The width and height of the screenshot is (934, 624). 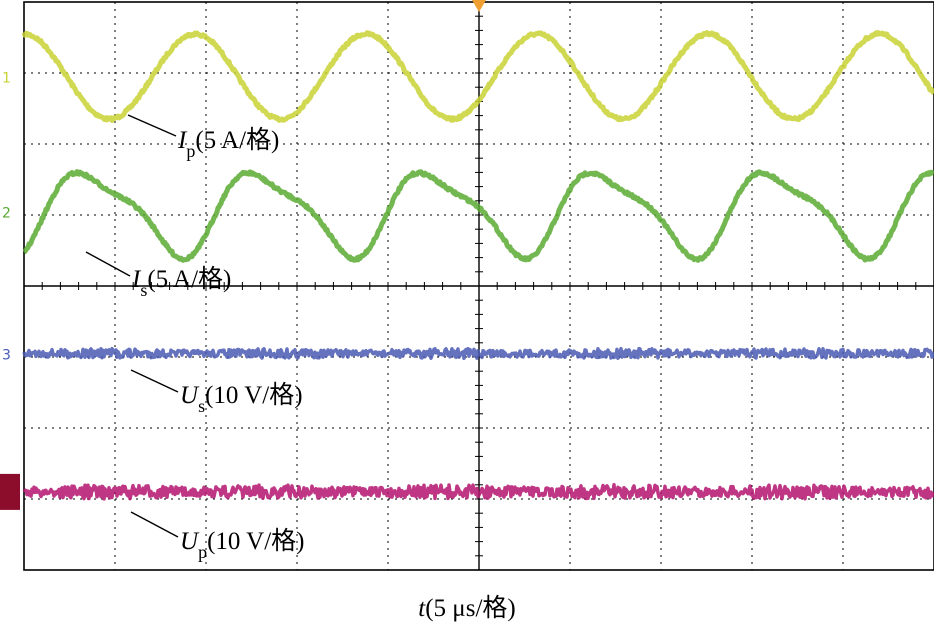 What do you see at coordinates (10, 491) in the screenshot?
I see `channel-marker` at bounding box center [10, 491].